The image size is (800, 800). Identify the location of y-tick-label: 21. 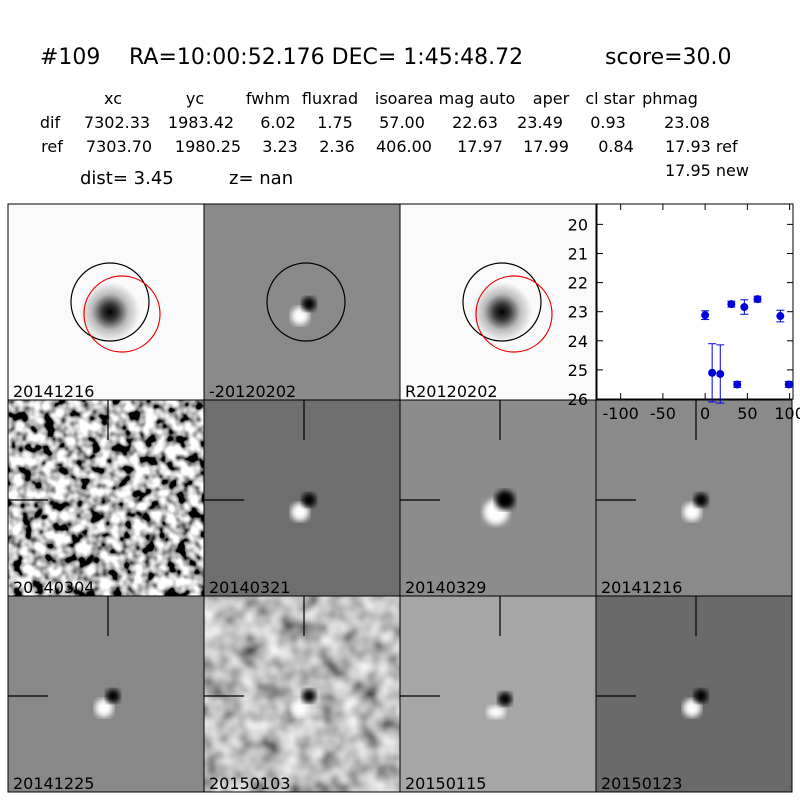
(578, 253).